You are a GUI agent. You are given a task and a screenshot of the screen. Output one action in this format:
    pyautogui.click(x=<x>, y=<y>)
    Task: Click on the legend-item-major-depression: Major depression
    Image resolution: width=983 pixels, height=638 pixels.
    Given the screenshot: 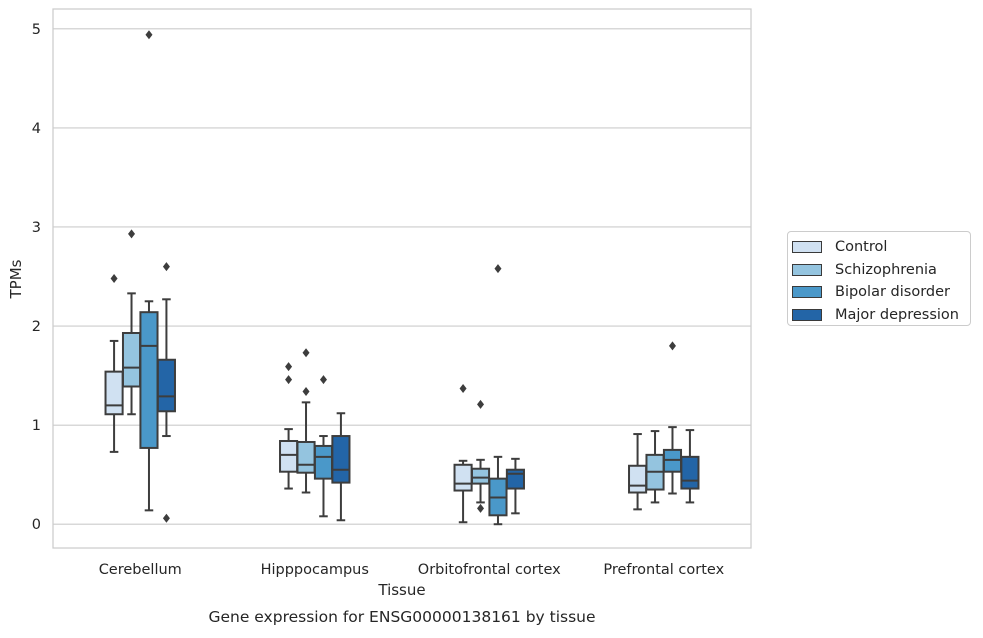 What is the action you would take?
    pyautogui.click(x=881, y=315)
    